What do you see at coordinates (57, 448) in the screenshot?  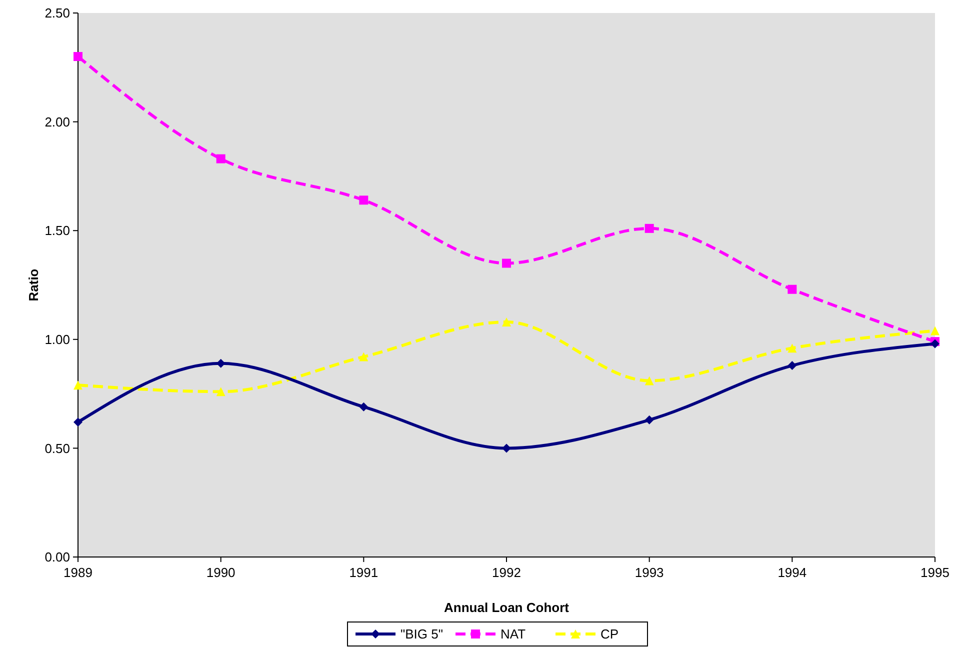 I see `y-tick-label: 0.50` at bounding box center [57, 448].